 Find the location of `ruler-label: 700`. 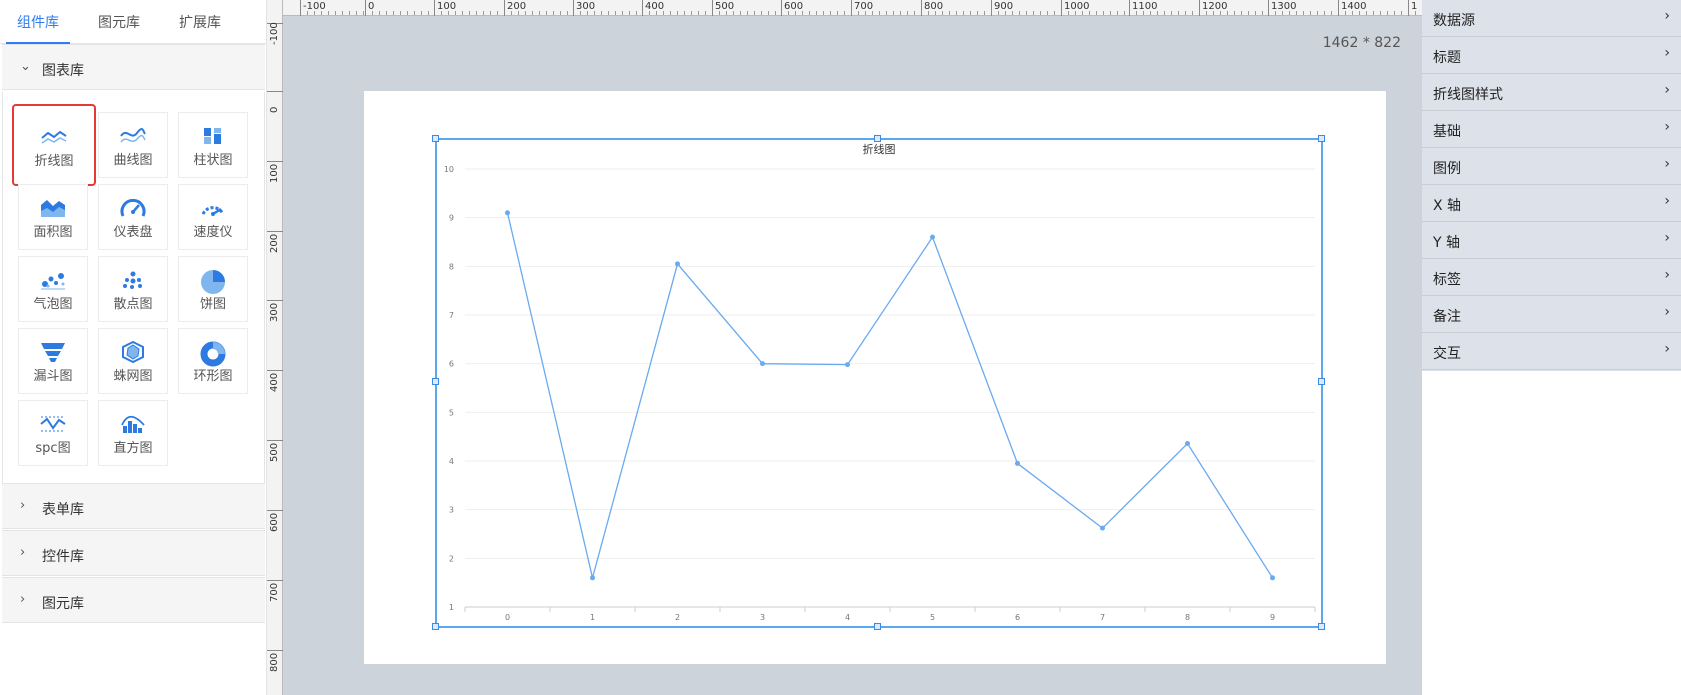

ruler-label: 700 is located at coordinates (274, 592).